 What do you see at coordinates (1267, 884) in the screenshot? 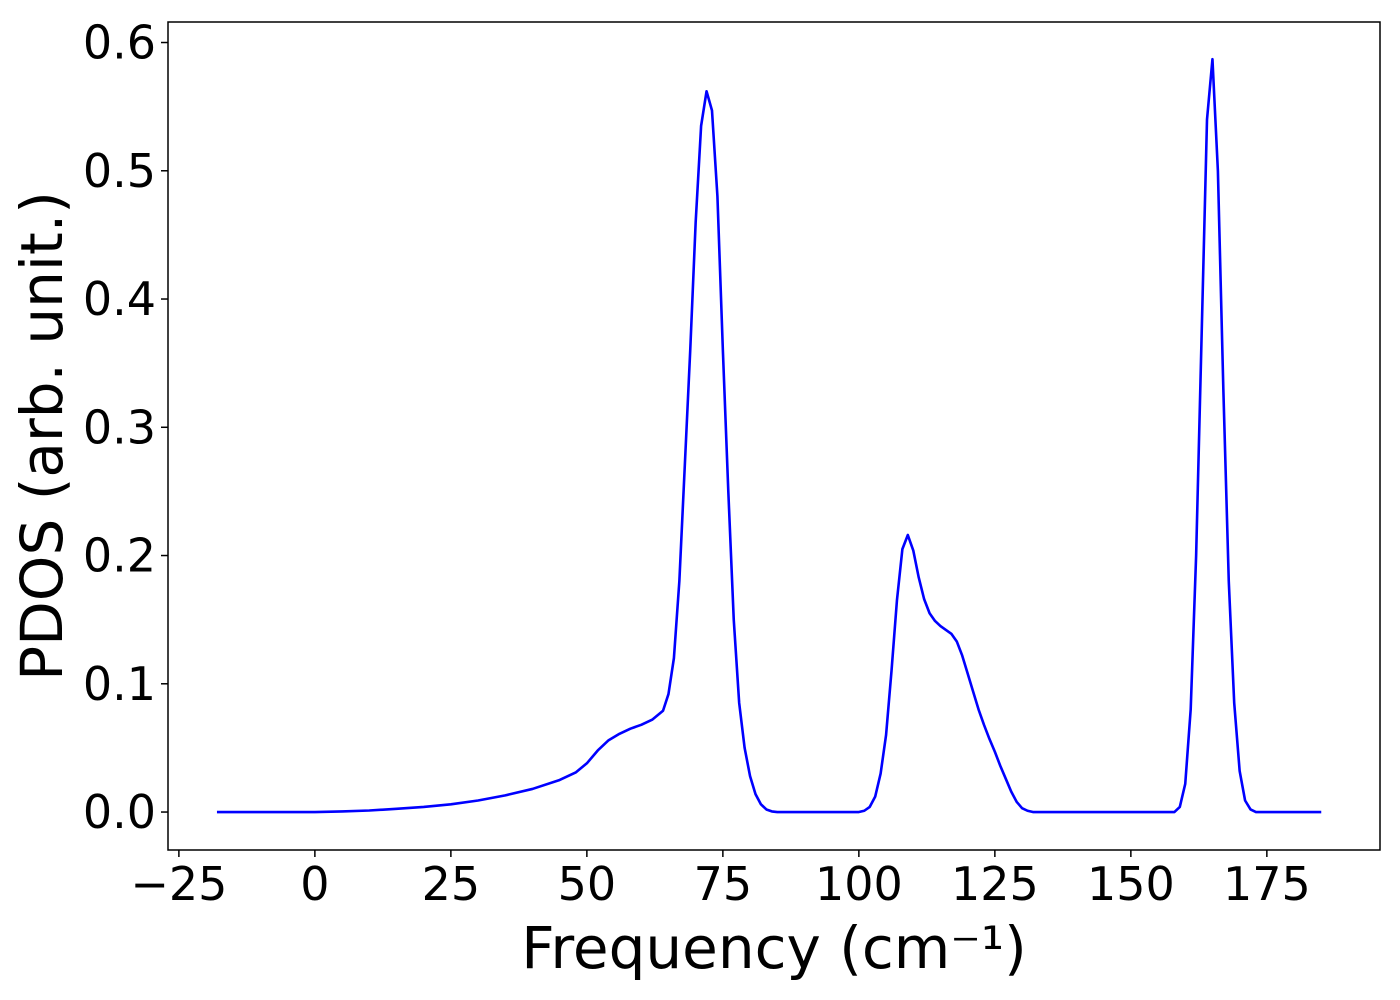
I see `x-tick-label: 175` at bounding box center [1267, 884].